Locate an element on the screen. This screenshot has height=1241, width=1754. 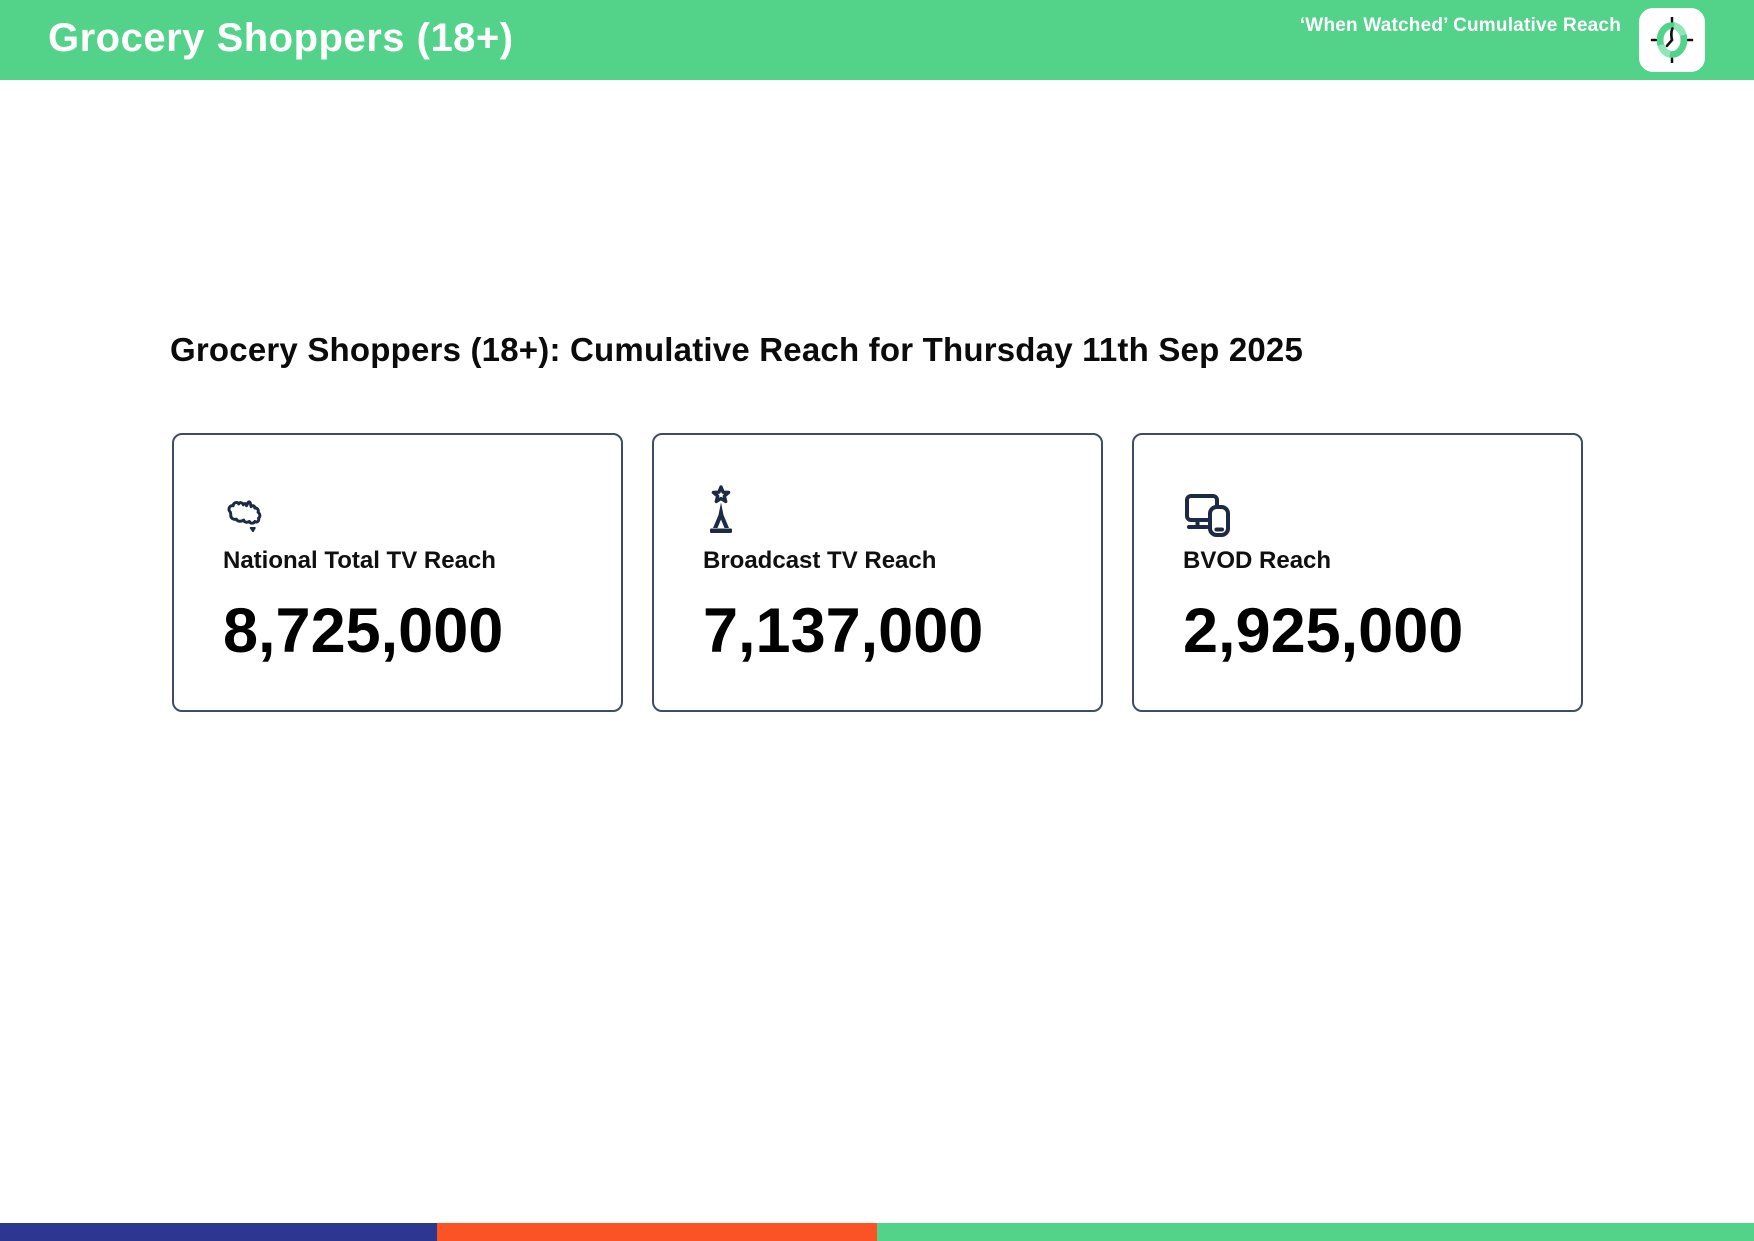
australia-map-icon is located at coordinates (412, 511).